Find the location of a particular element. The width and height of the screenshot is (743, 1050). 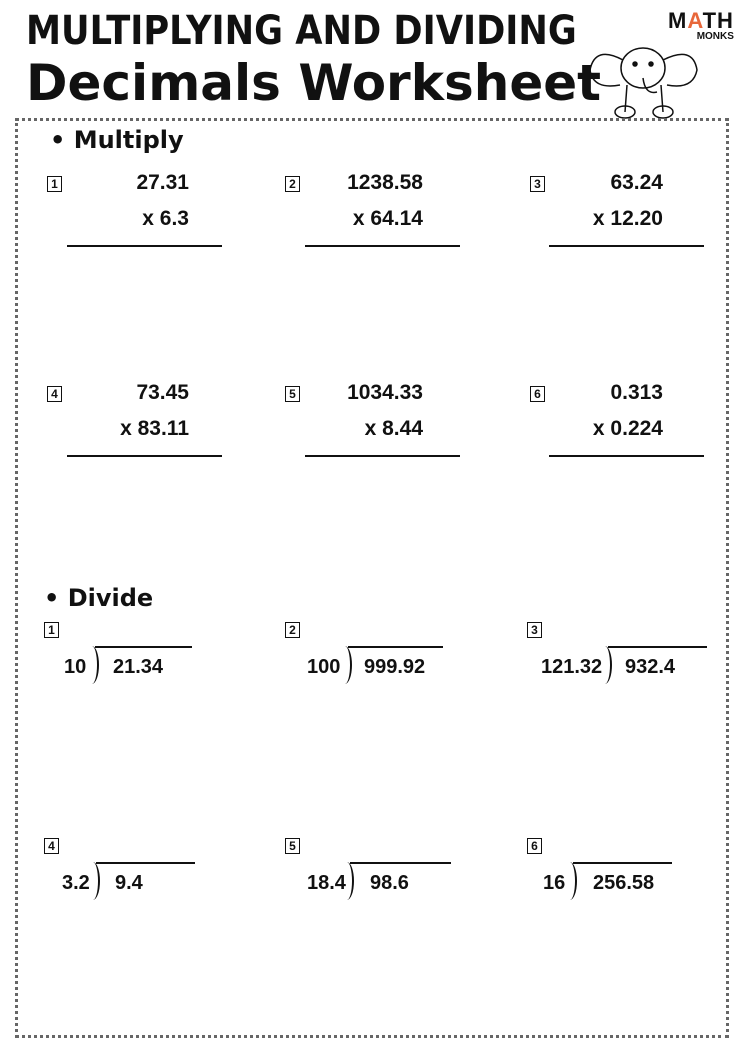

multiplier: x 12.20 is located at coordinates (627, 218).